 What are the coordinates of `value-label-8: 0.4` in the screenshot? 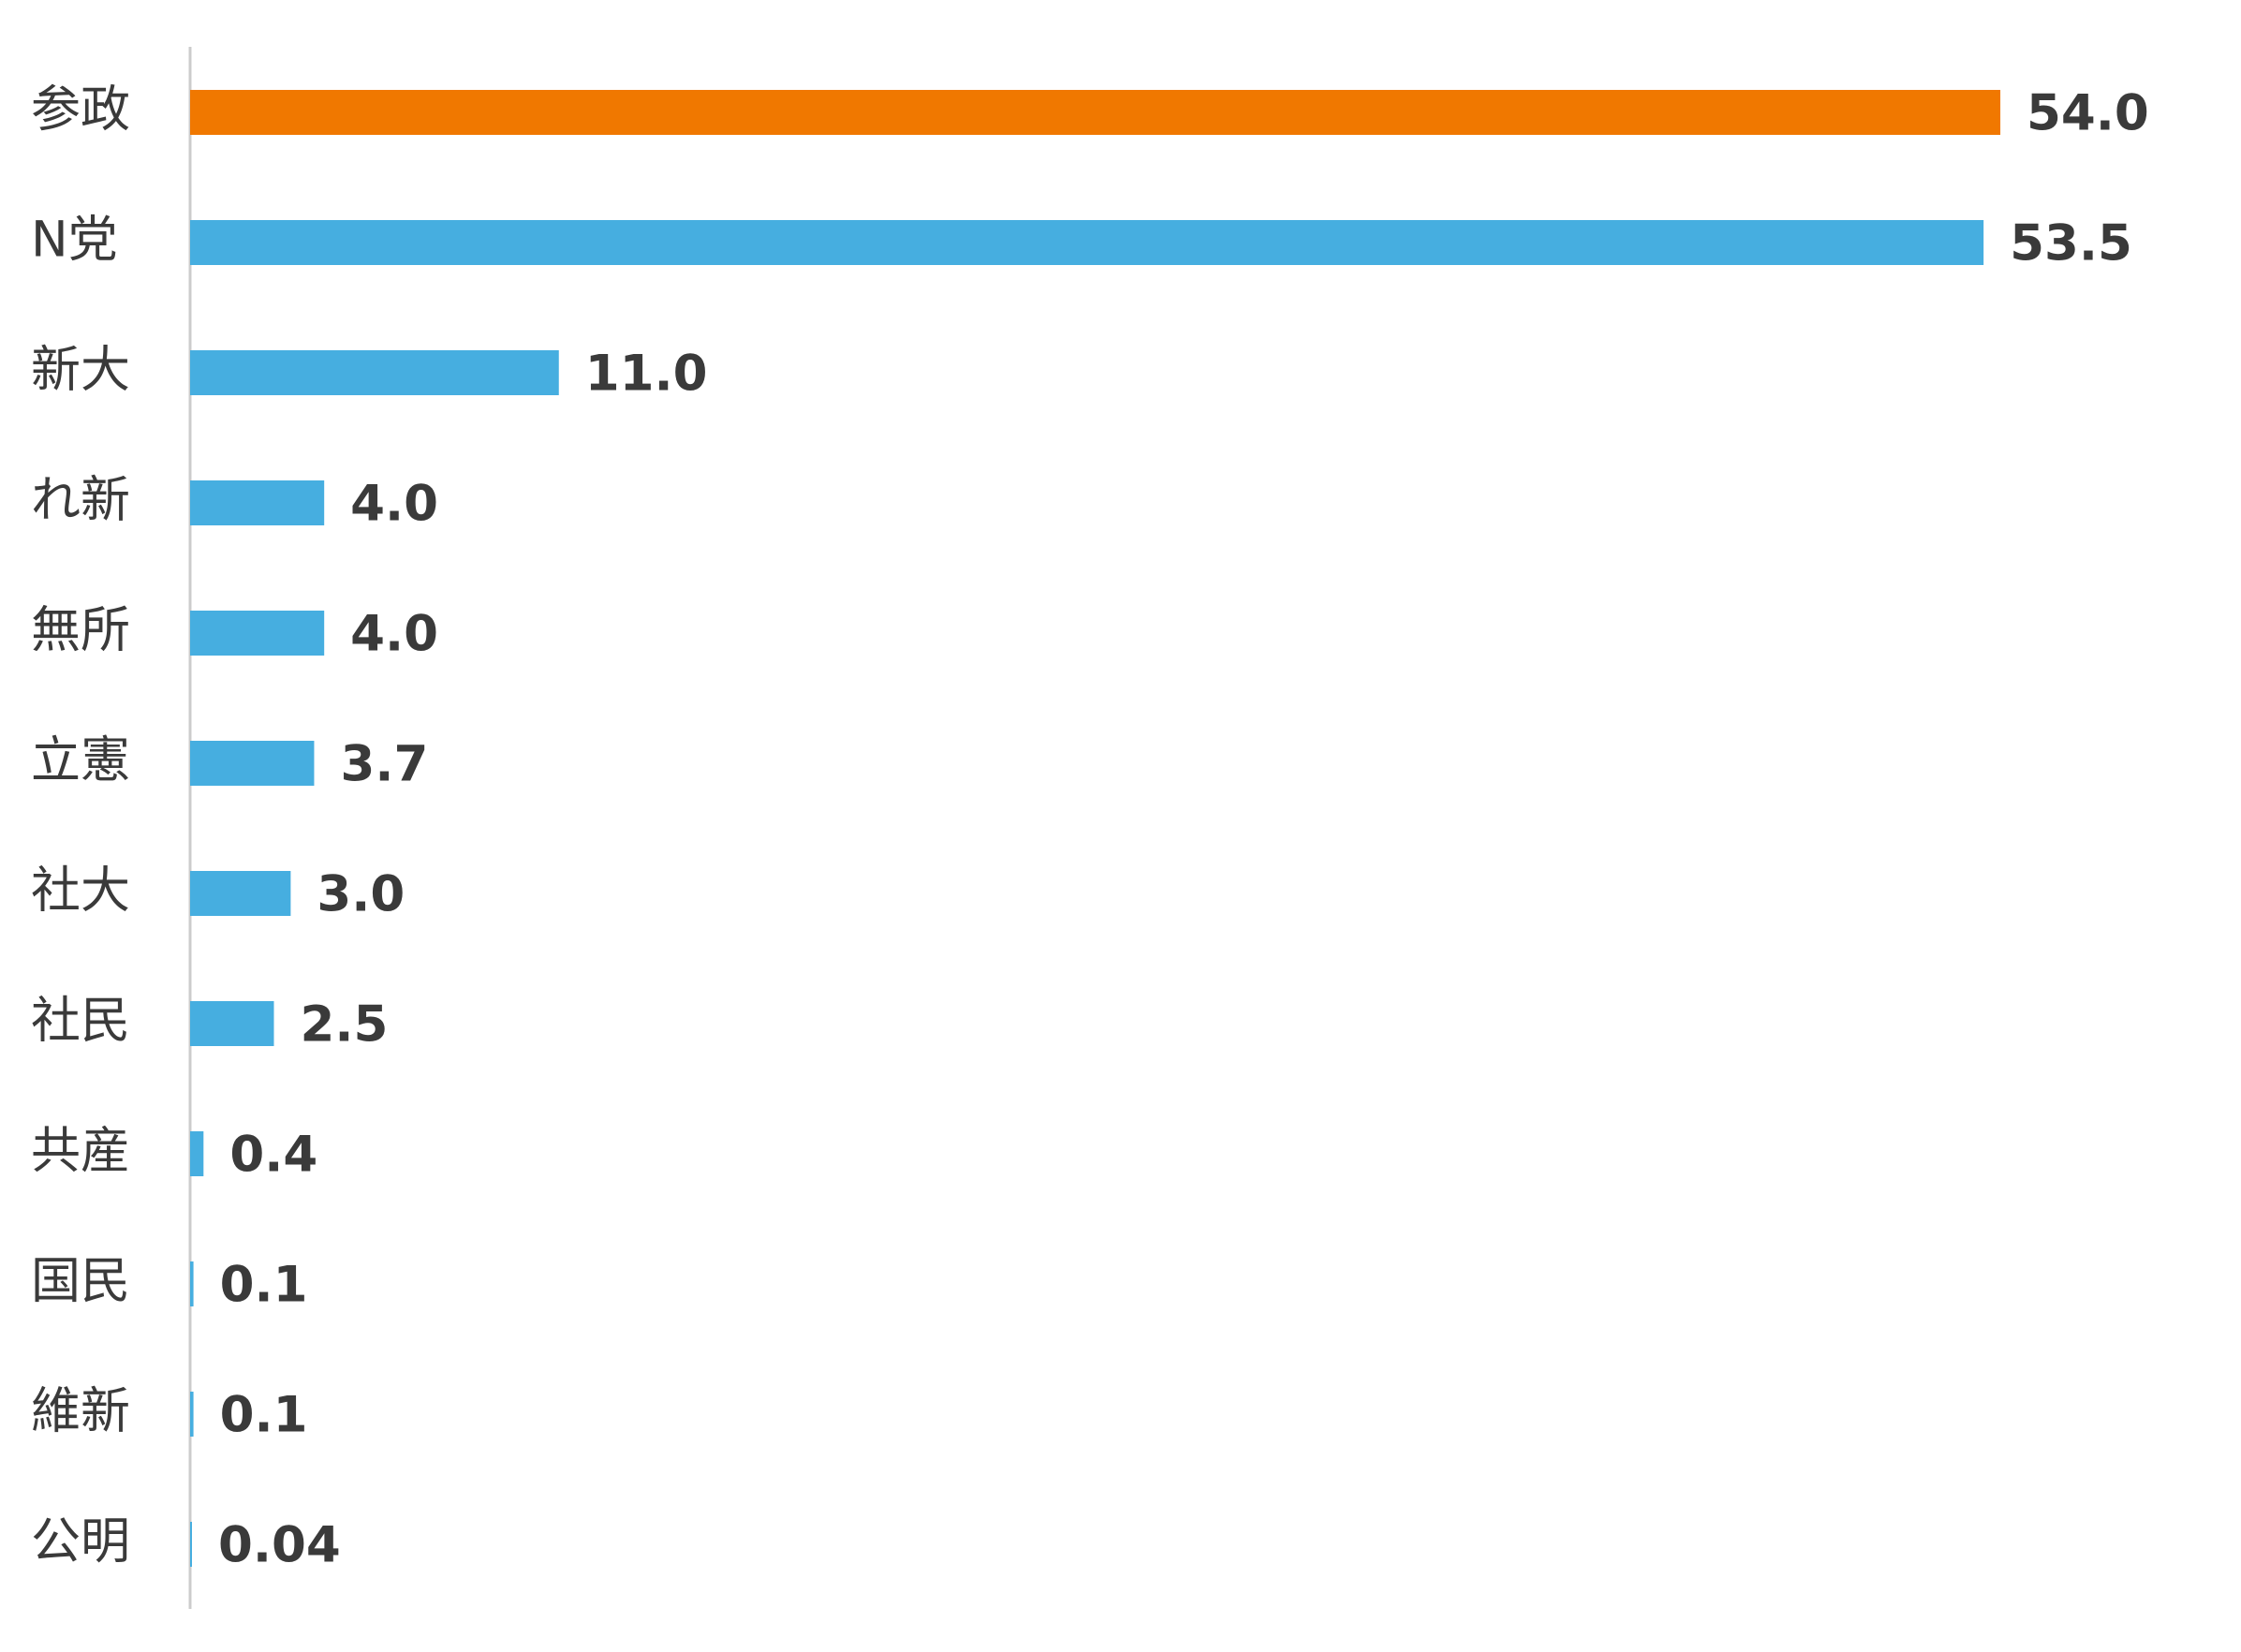 It's located at (273, 1155).